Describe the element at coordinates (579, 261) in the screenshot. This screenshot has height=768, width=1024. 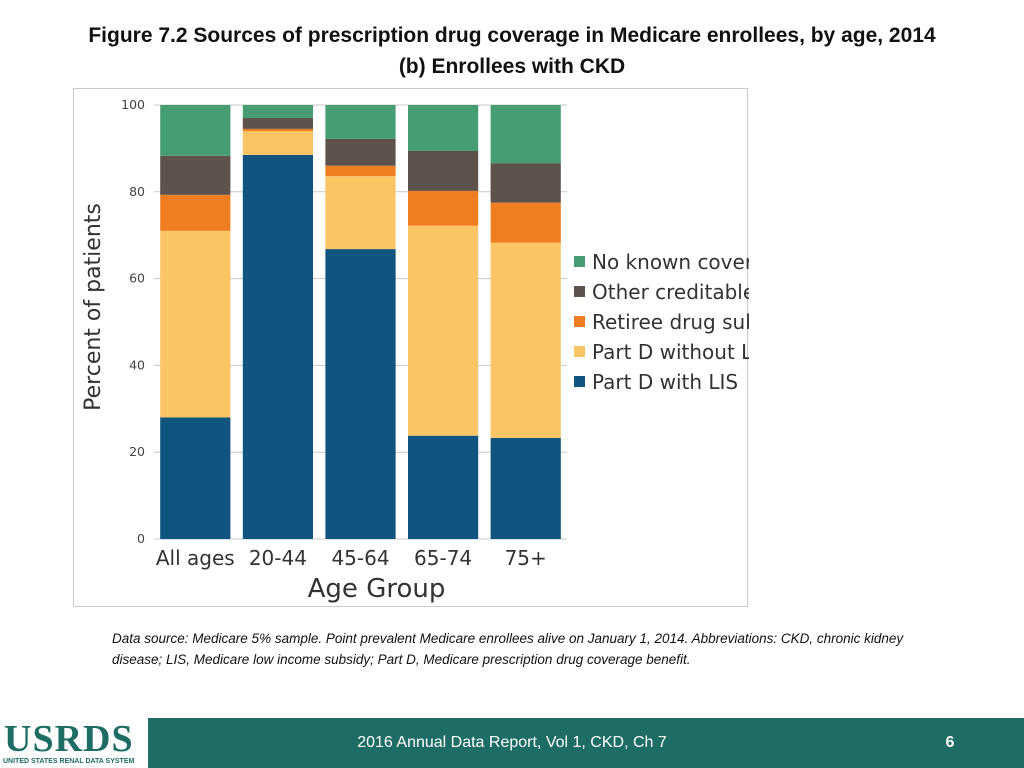
I see `legend-swatch-no-known-coverage` at that location.